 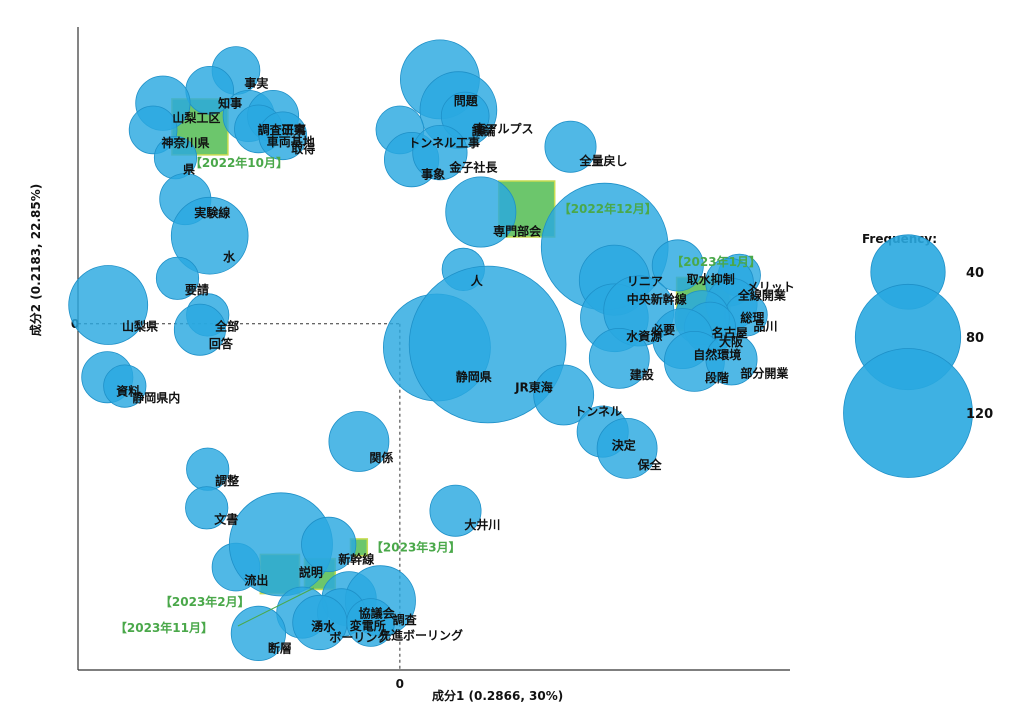 I want to click on label-word-21: 説明, so click(x=311, y=572).